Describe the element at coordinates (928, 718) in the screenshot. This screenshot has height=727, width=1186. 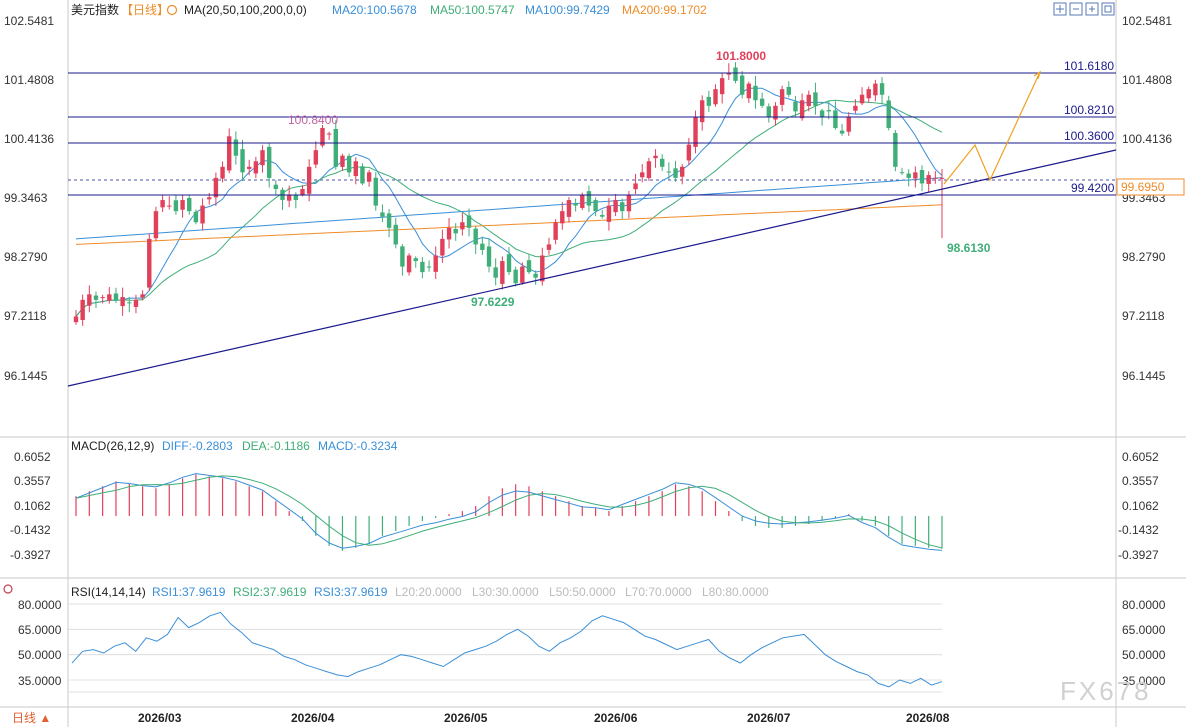
I see `date-label: 2026/08` at that location.